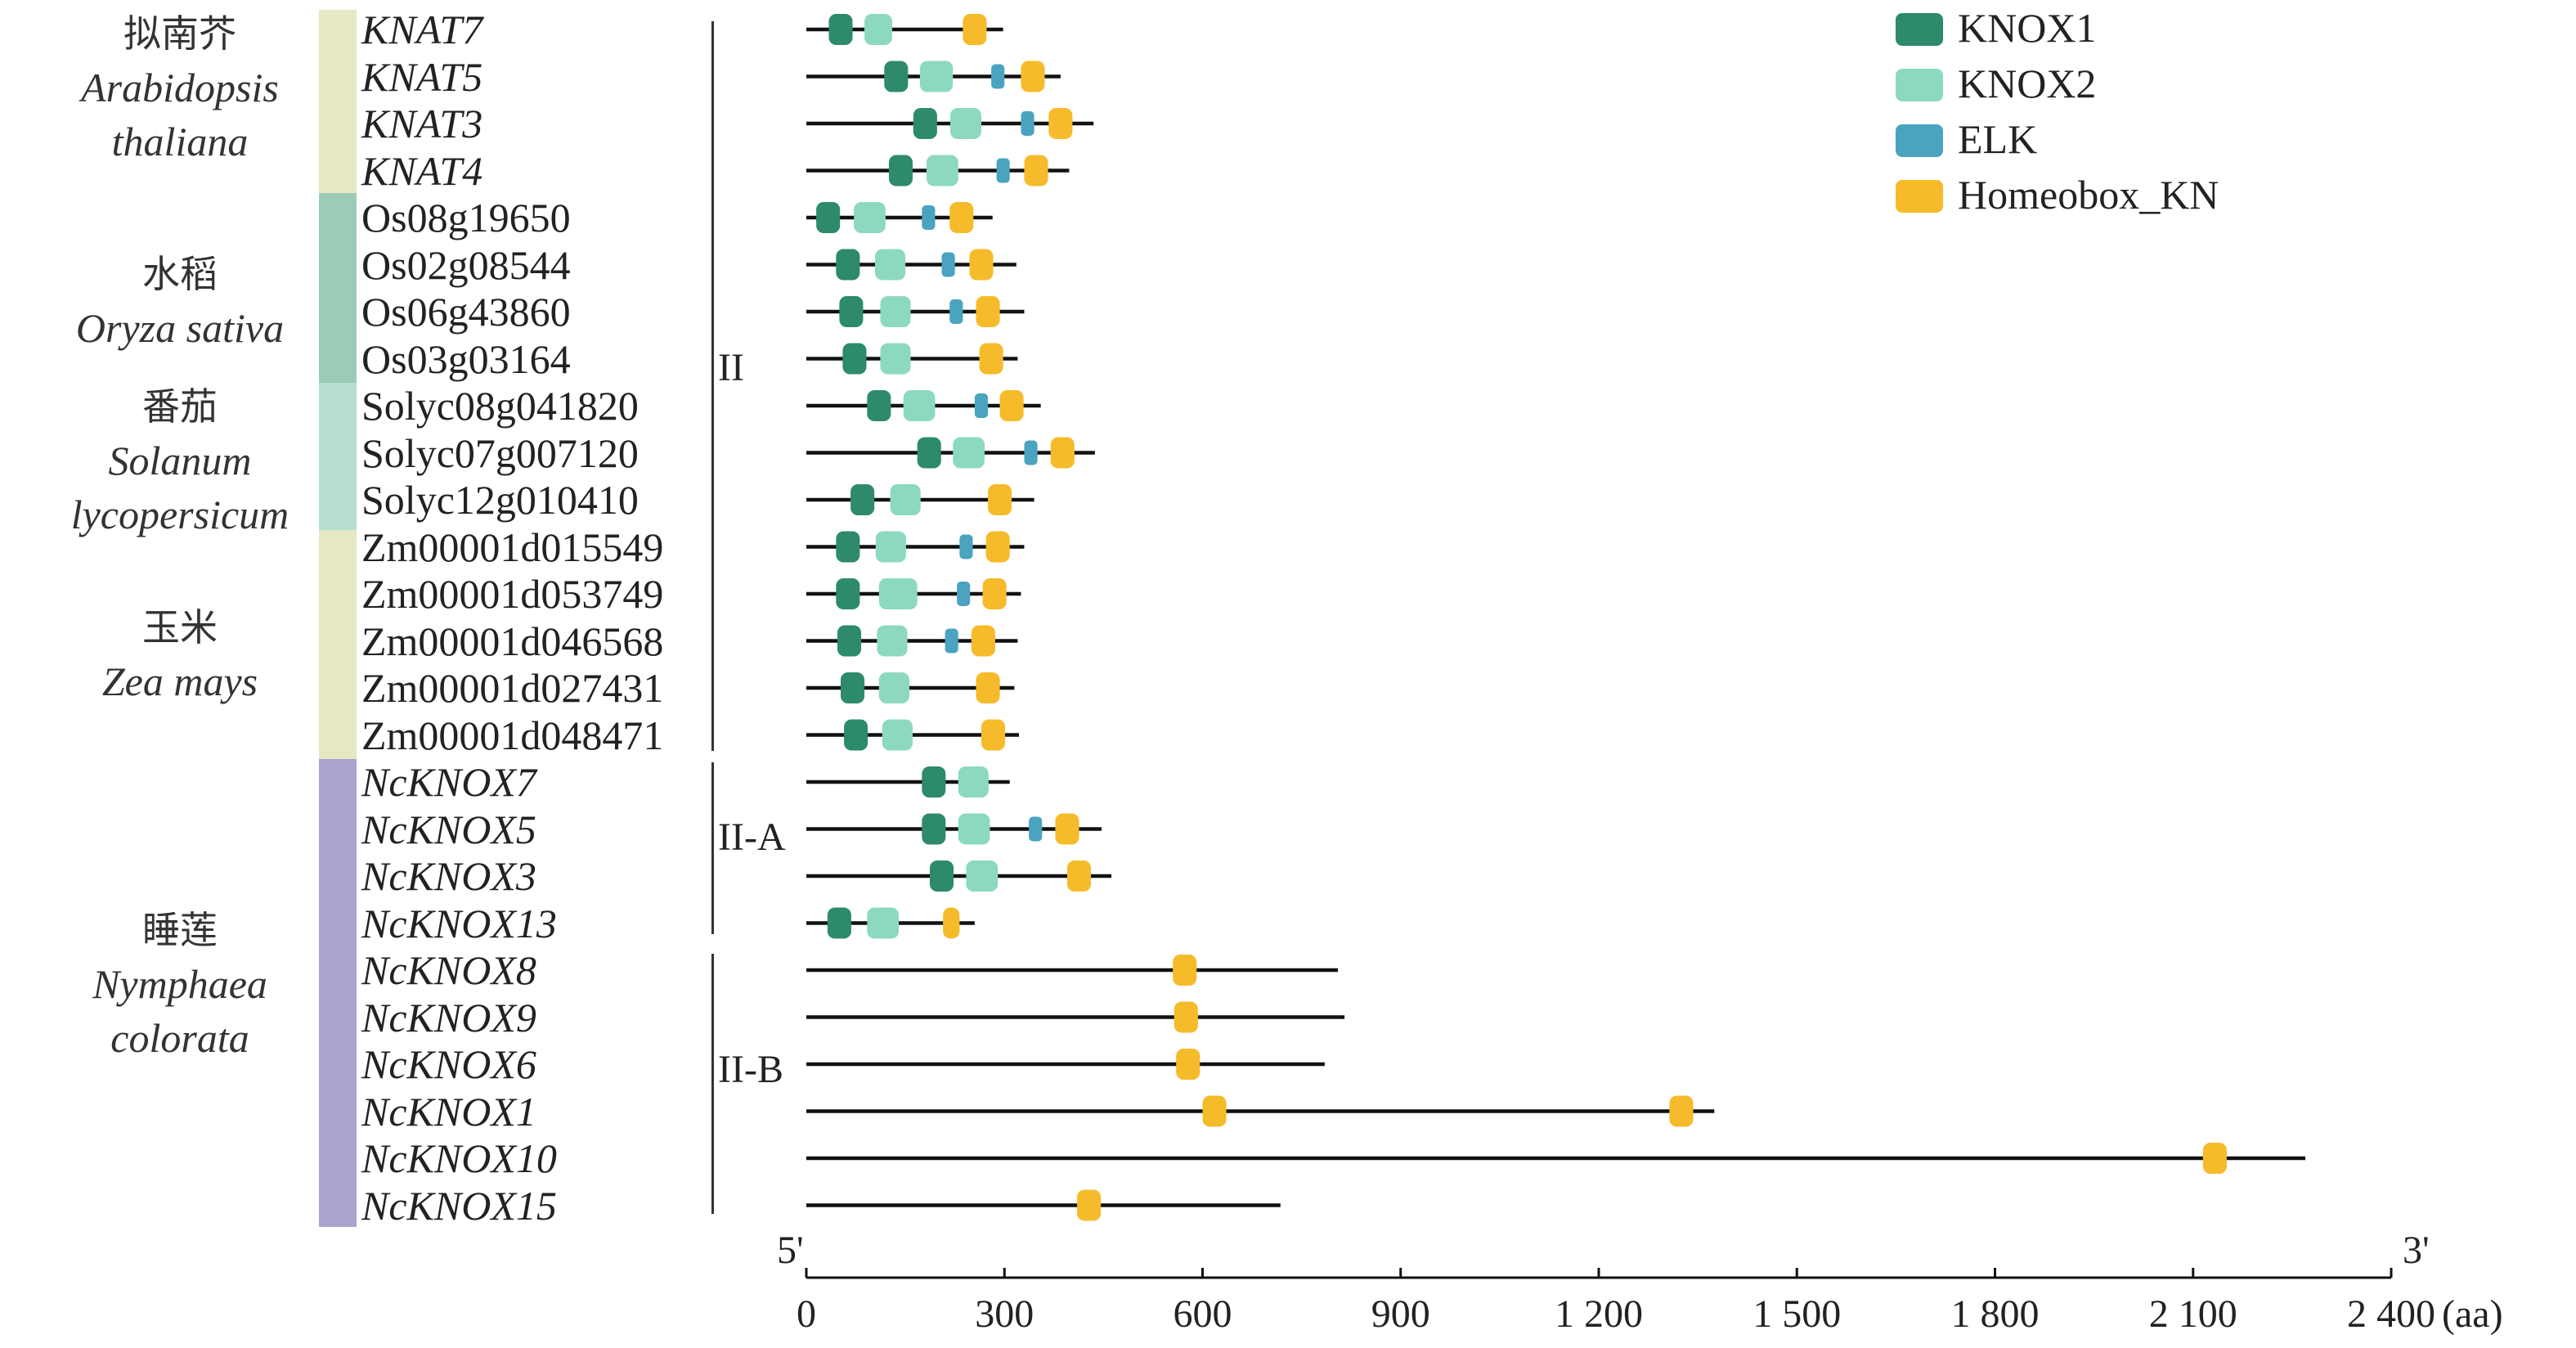 The image size is (2576, 1348). I want to click on gene-label: NcKNOX6, so click(448, 1064).